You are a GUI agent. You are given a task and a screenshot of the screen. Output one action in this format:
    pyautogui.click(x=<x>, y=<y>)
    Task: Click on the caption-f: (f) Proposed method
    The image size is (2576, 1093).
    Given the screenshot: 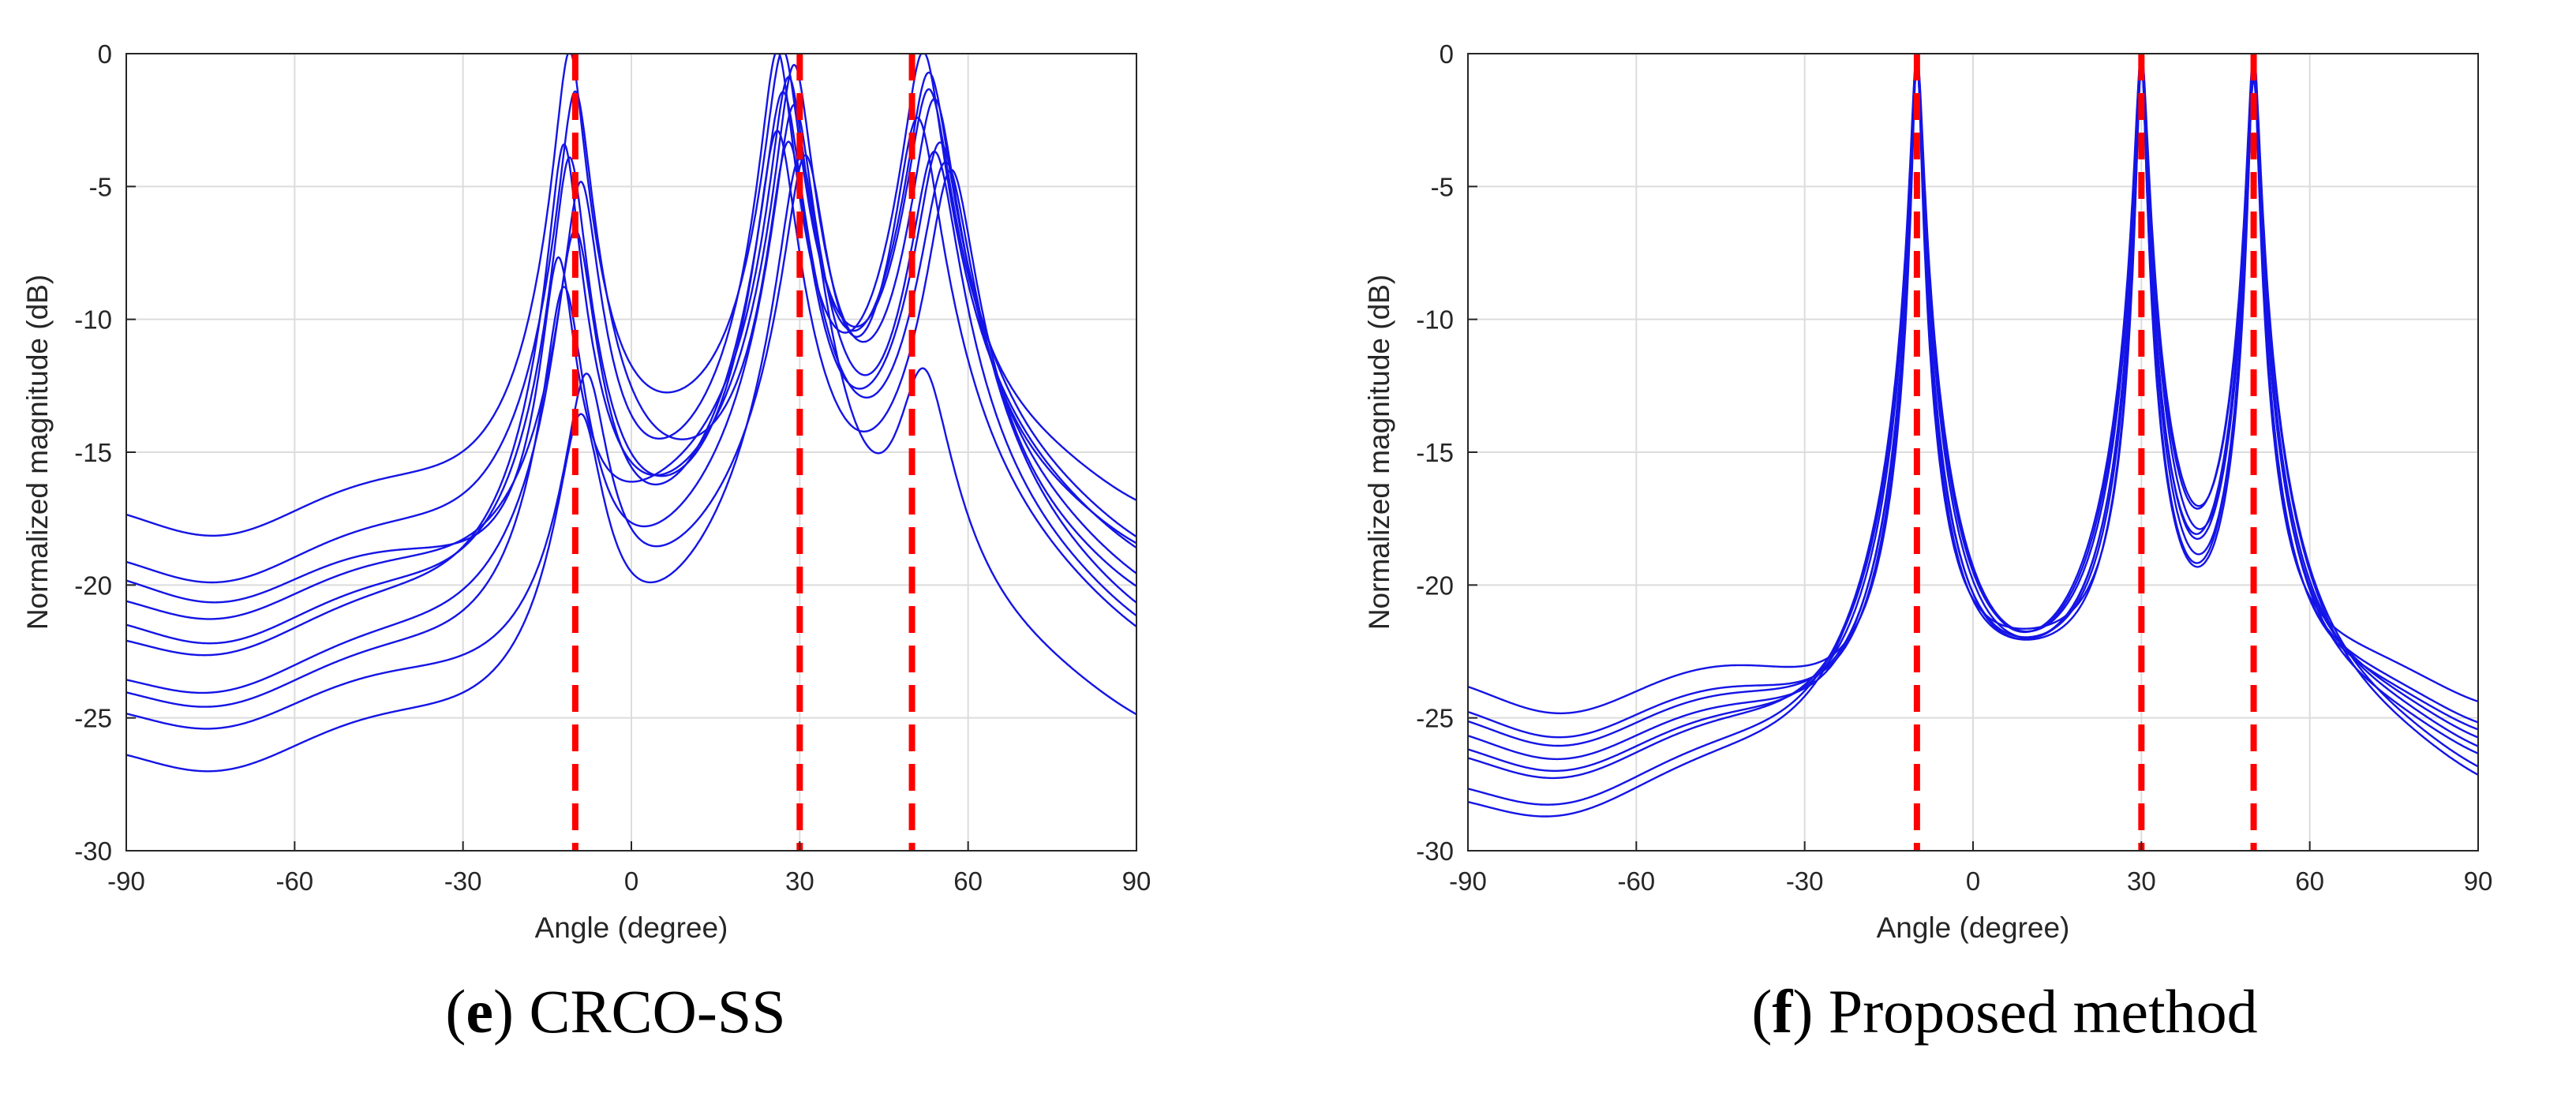 What is the action you would take?
    pyautogui.click(x=2004, y=1011)
    